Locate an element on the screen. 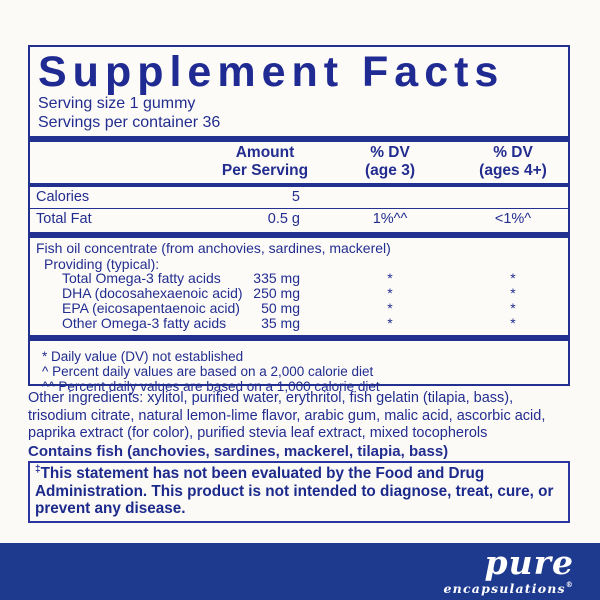 The width and height of the screenshot is (600, 600). row-amount: 35 mg is located at coordinates (280, 323).